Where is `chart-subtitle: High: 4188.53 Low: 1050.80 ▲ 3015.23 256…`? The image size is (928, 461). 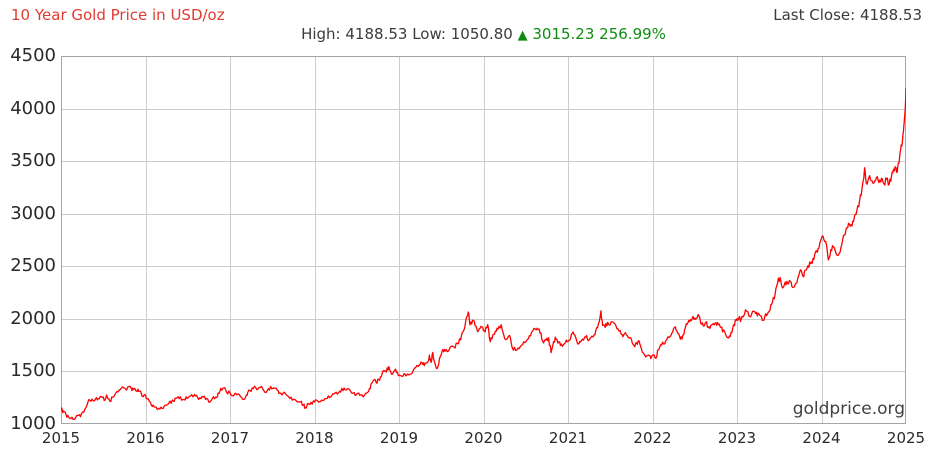
chart-subtitle: High: 4188.53 Low: 1050.80 ▲ 3015.23 256… is located at coordinates (483, 34).